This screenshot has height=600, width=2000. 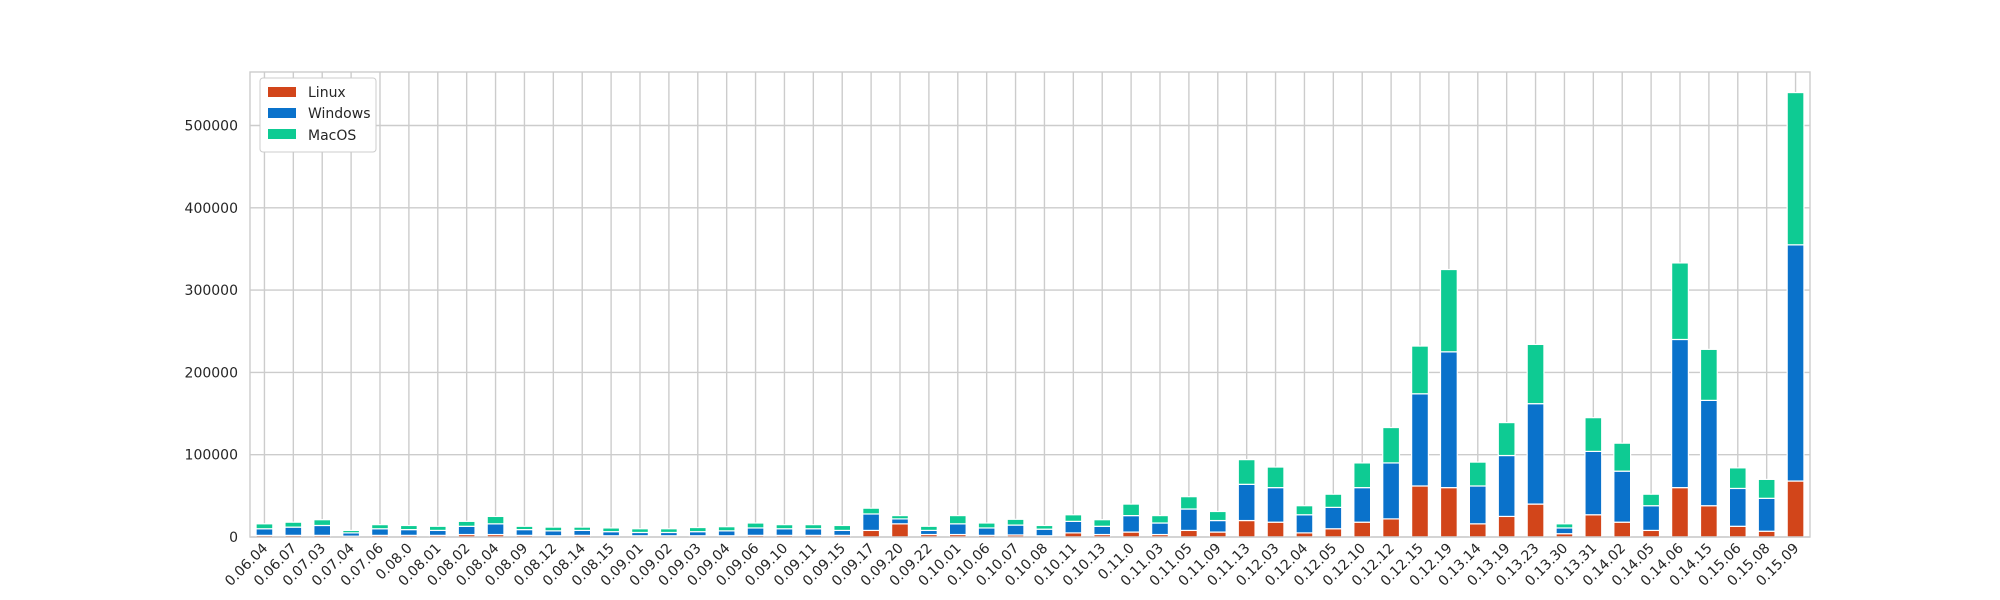 I want to click on legend-swatch-linux, so click(x=282, y=92).